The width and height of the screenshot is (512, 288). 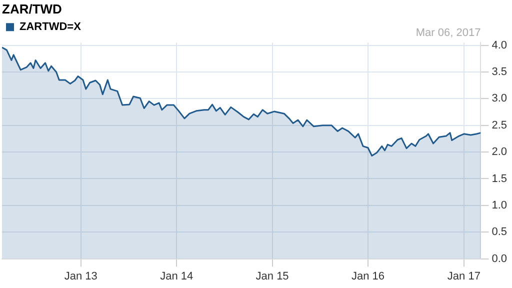 What do you see at coordinates (500, 232) in the screenshot?
I see `y-tick-label: 0.5` at bounding box center [500, 232].